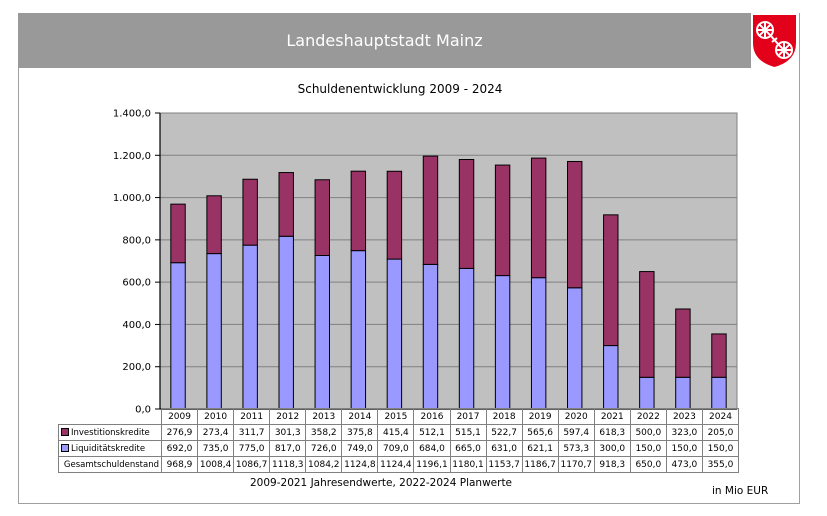 The height and width of the screenshot is (516, 827). What do you see at coordinates (720, 432) in the screenshot?
I see `table-cell: 205,0` at bounding box center [720, 432].